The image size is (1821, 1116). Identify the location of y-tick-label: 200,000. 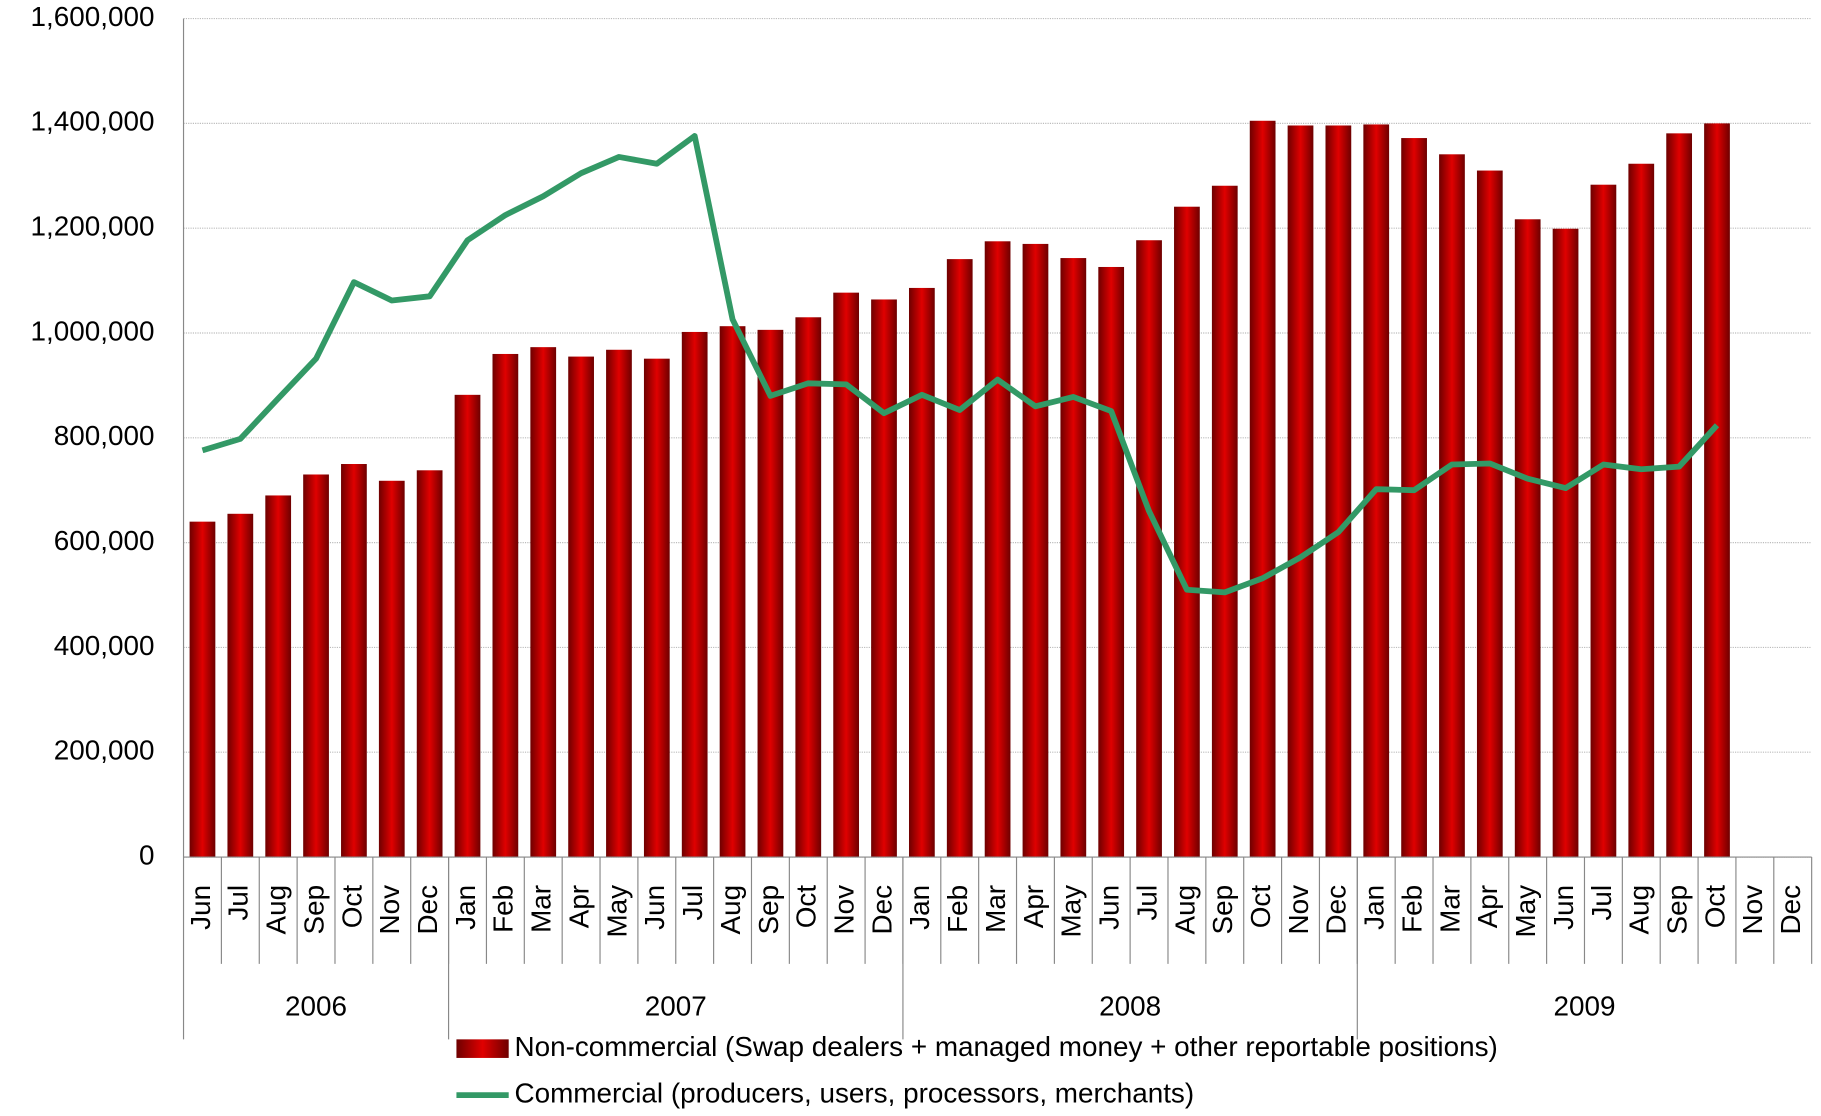
(104, 750).